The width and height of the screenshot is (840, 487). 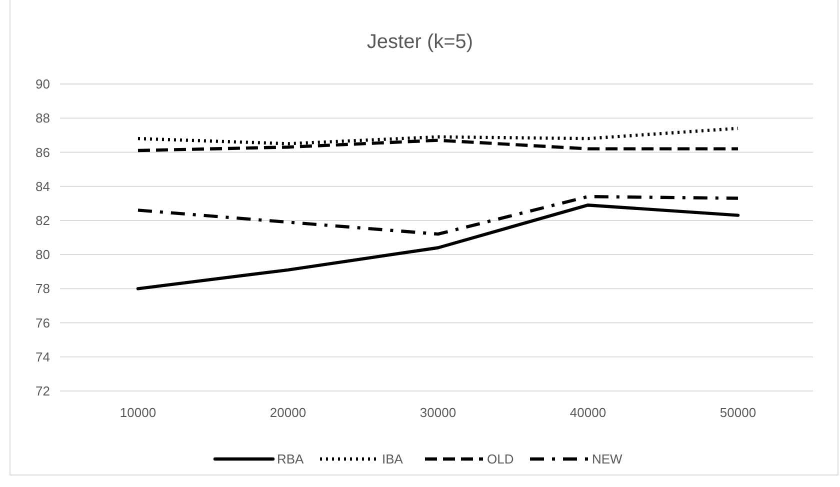 What do you see at coordinates (43, 186) in the screenshot?
I see `y-tick-label: 84` at bounding box center [43, 186].